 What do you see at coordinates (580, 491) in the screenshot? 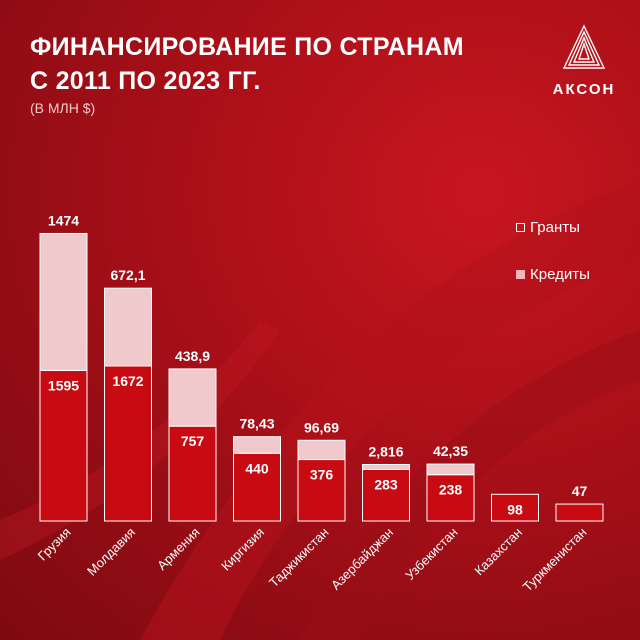
I see `bar-label-credit-8: 47` at bounding box center [580, 491].